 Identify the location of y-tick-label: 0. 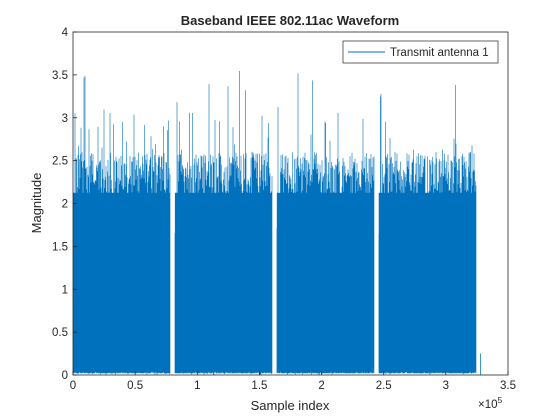
(65, 376).